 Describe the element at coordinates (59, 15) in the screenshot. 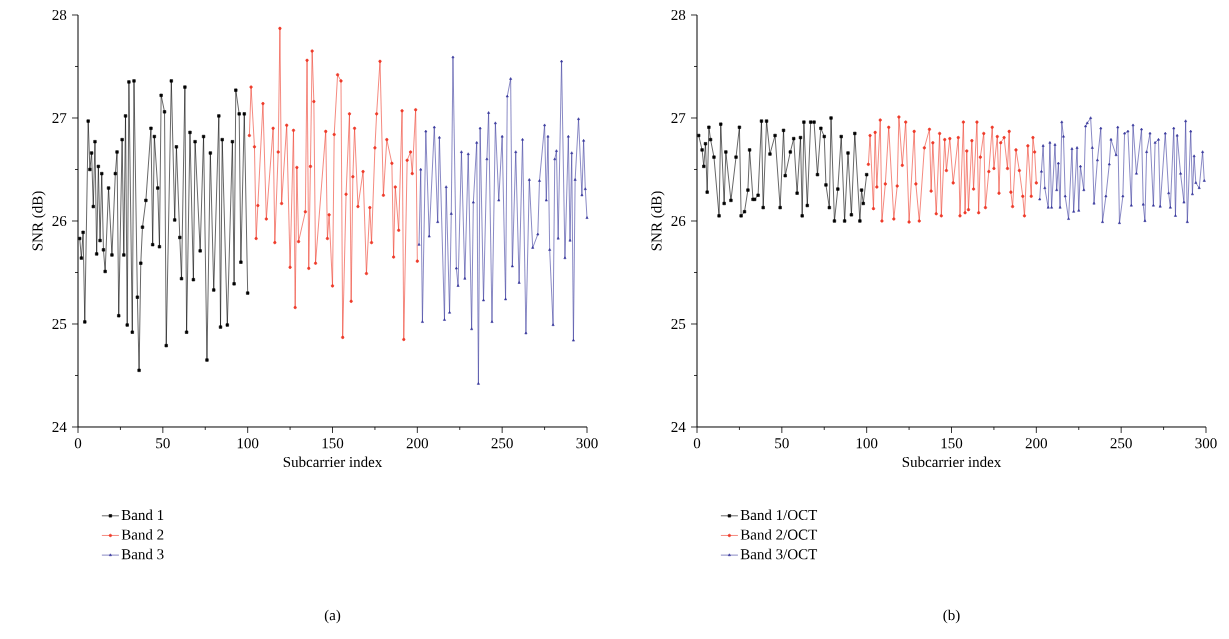

I see `y-tick-label: 28` at that location.